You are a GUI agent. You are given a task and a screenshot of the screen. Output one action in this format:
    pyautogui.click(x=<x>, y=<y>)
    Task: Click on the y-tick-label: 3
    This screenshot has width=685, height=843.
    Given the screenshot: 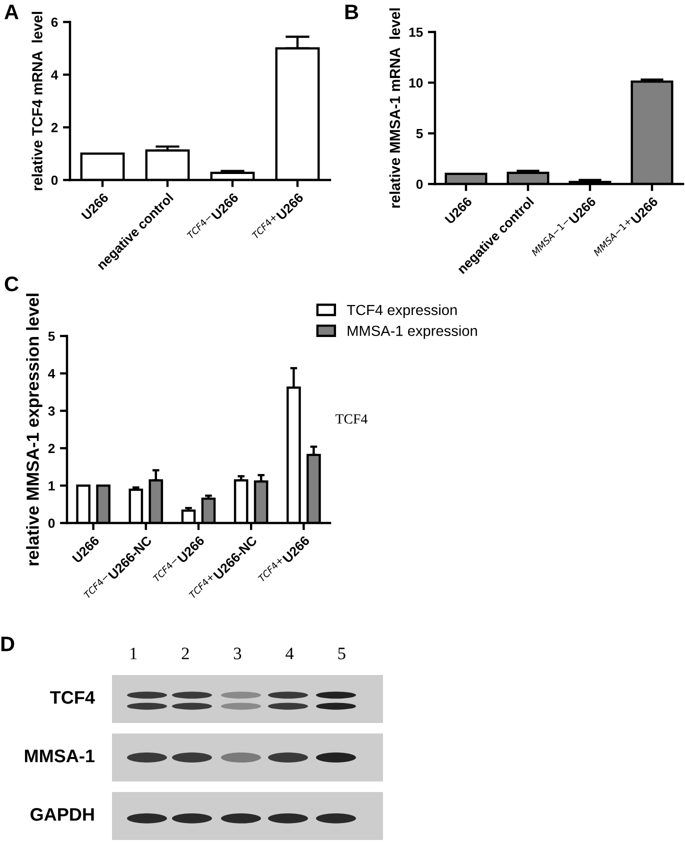 What is the action you would take?
    pyautogui.click(x=51, y=411)
    